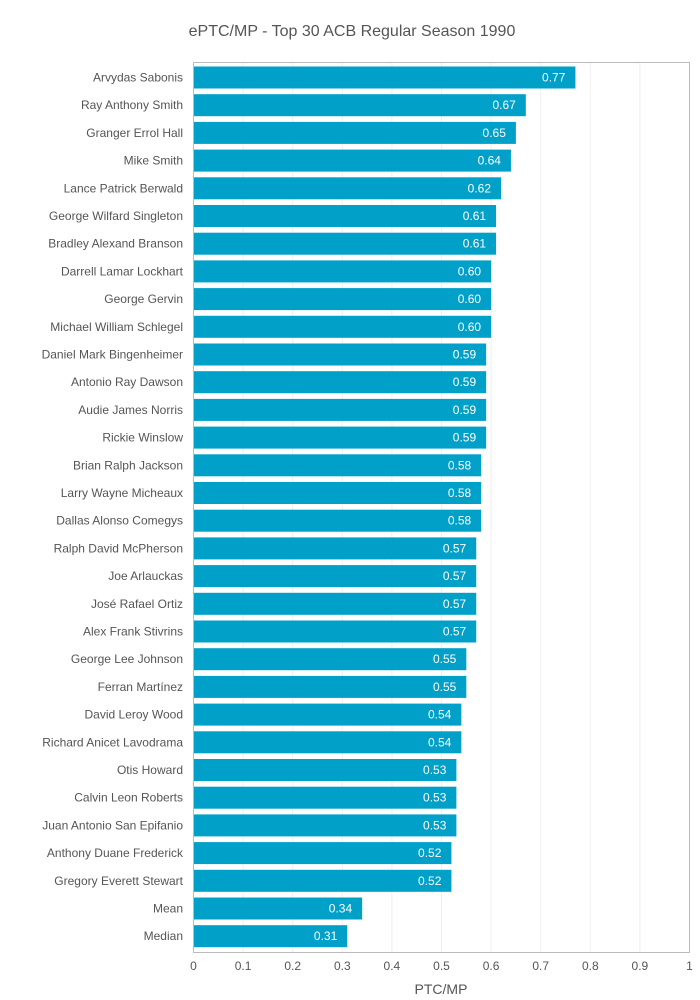  I want to click on bar-value-label: 0.64, so click(490, 161).